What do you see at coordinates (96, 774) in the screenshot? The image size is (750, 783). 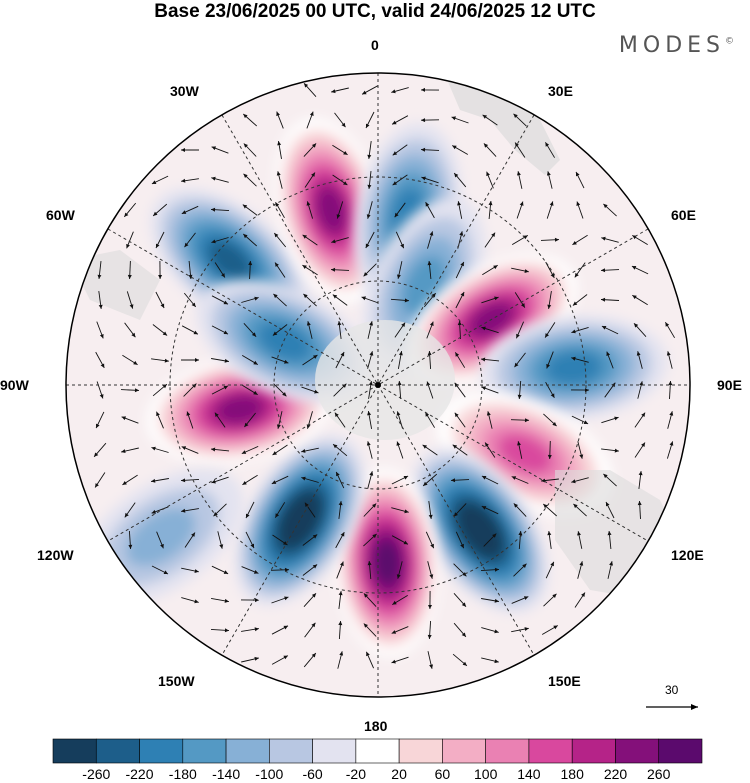 I see `colorbar-tick-label: -260` at bounding box center [96, 774].